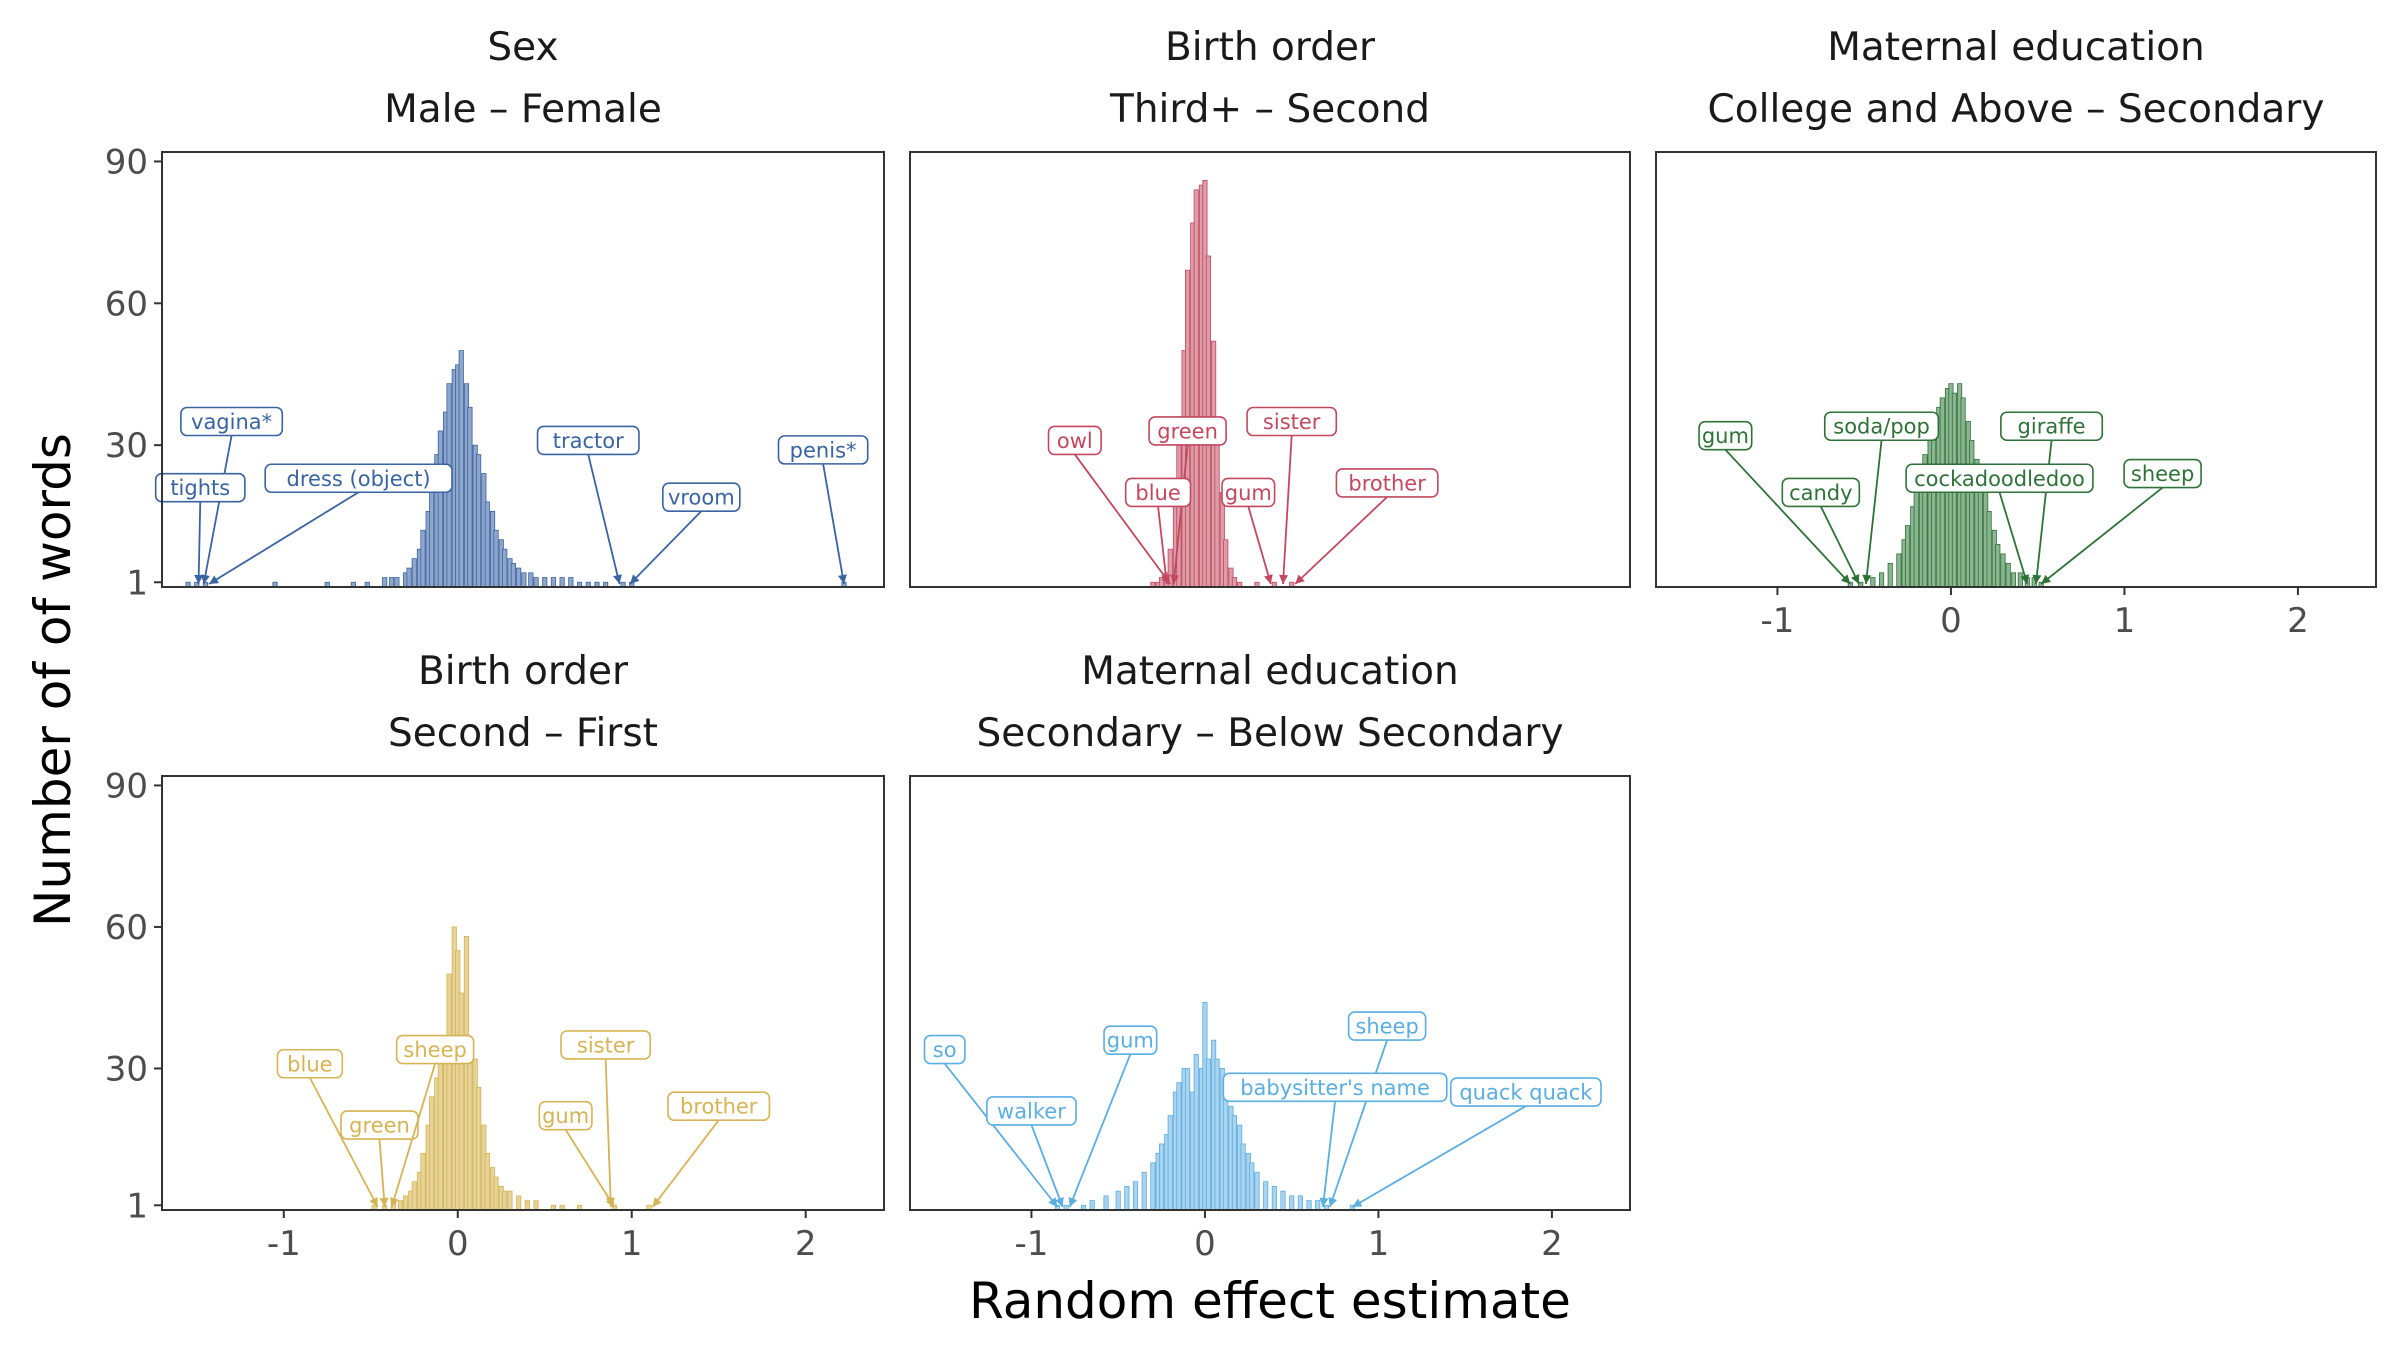 The height and width of the screenshot is (1350, 2400). What do you see at coordinates (523, 109) in the screenshot?
I see `panel-contrast-title: Male – Female` at bounding box center [523, 109].